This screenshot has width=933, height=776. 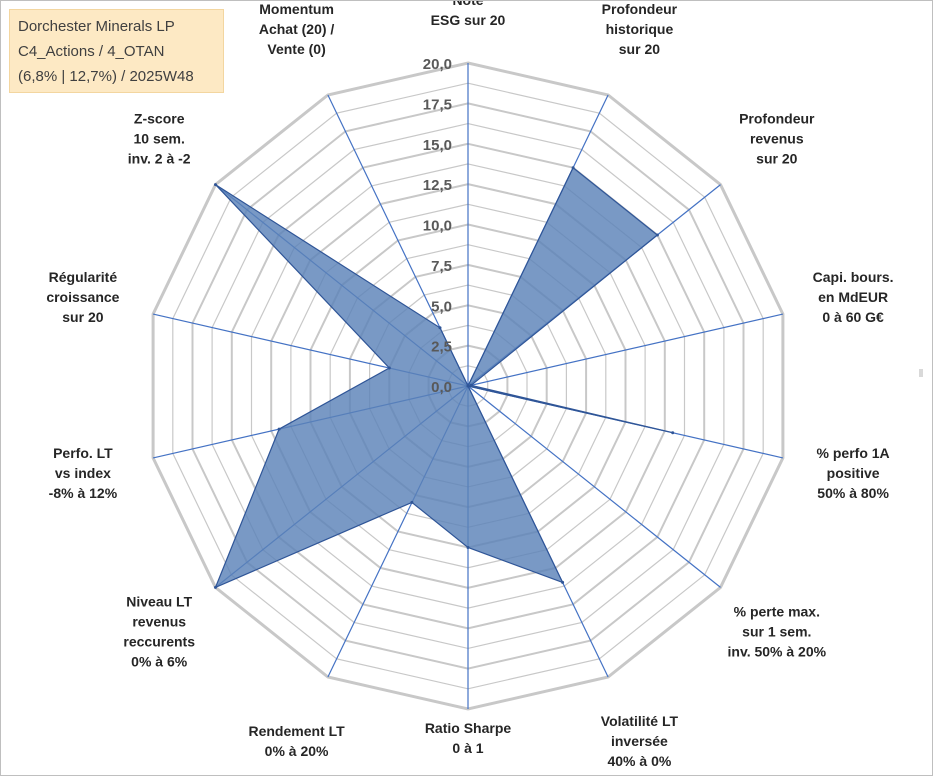 What do you see at coordinates (441, 266) in the screenshot?
I see `tick-label: 7,5` at bounding box center [441, 266].